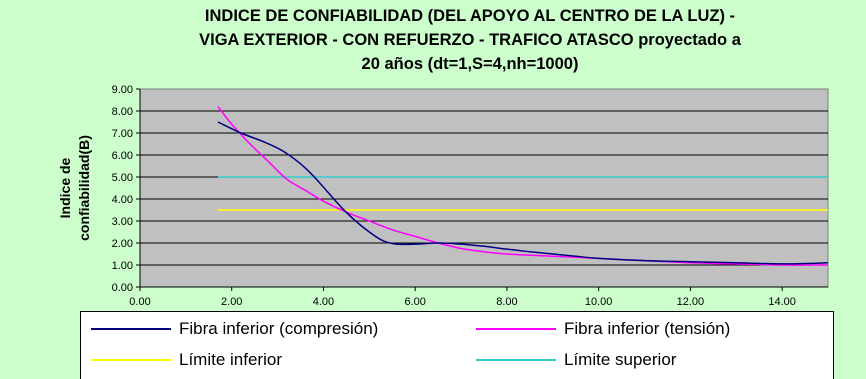 This screenshot has width=866, height=379. What do you see at coordinates (131, 329) in the screenshot?
I see `legend-swatch-compresion` at bounding box center [131, 329].